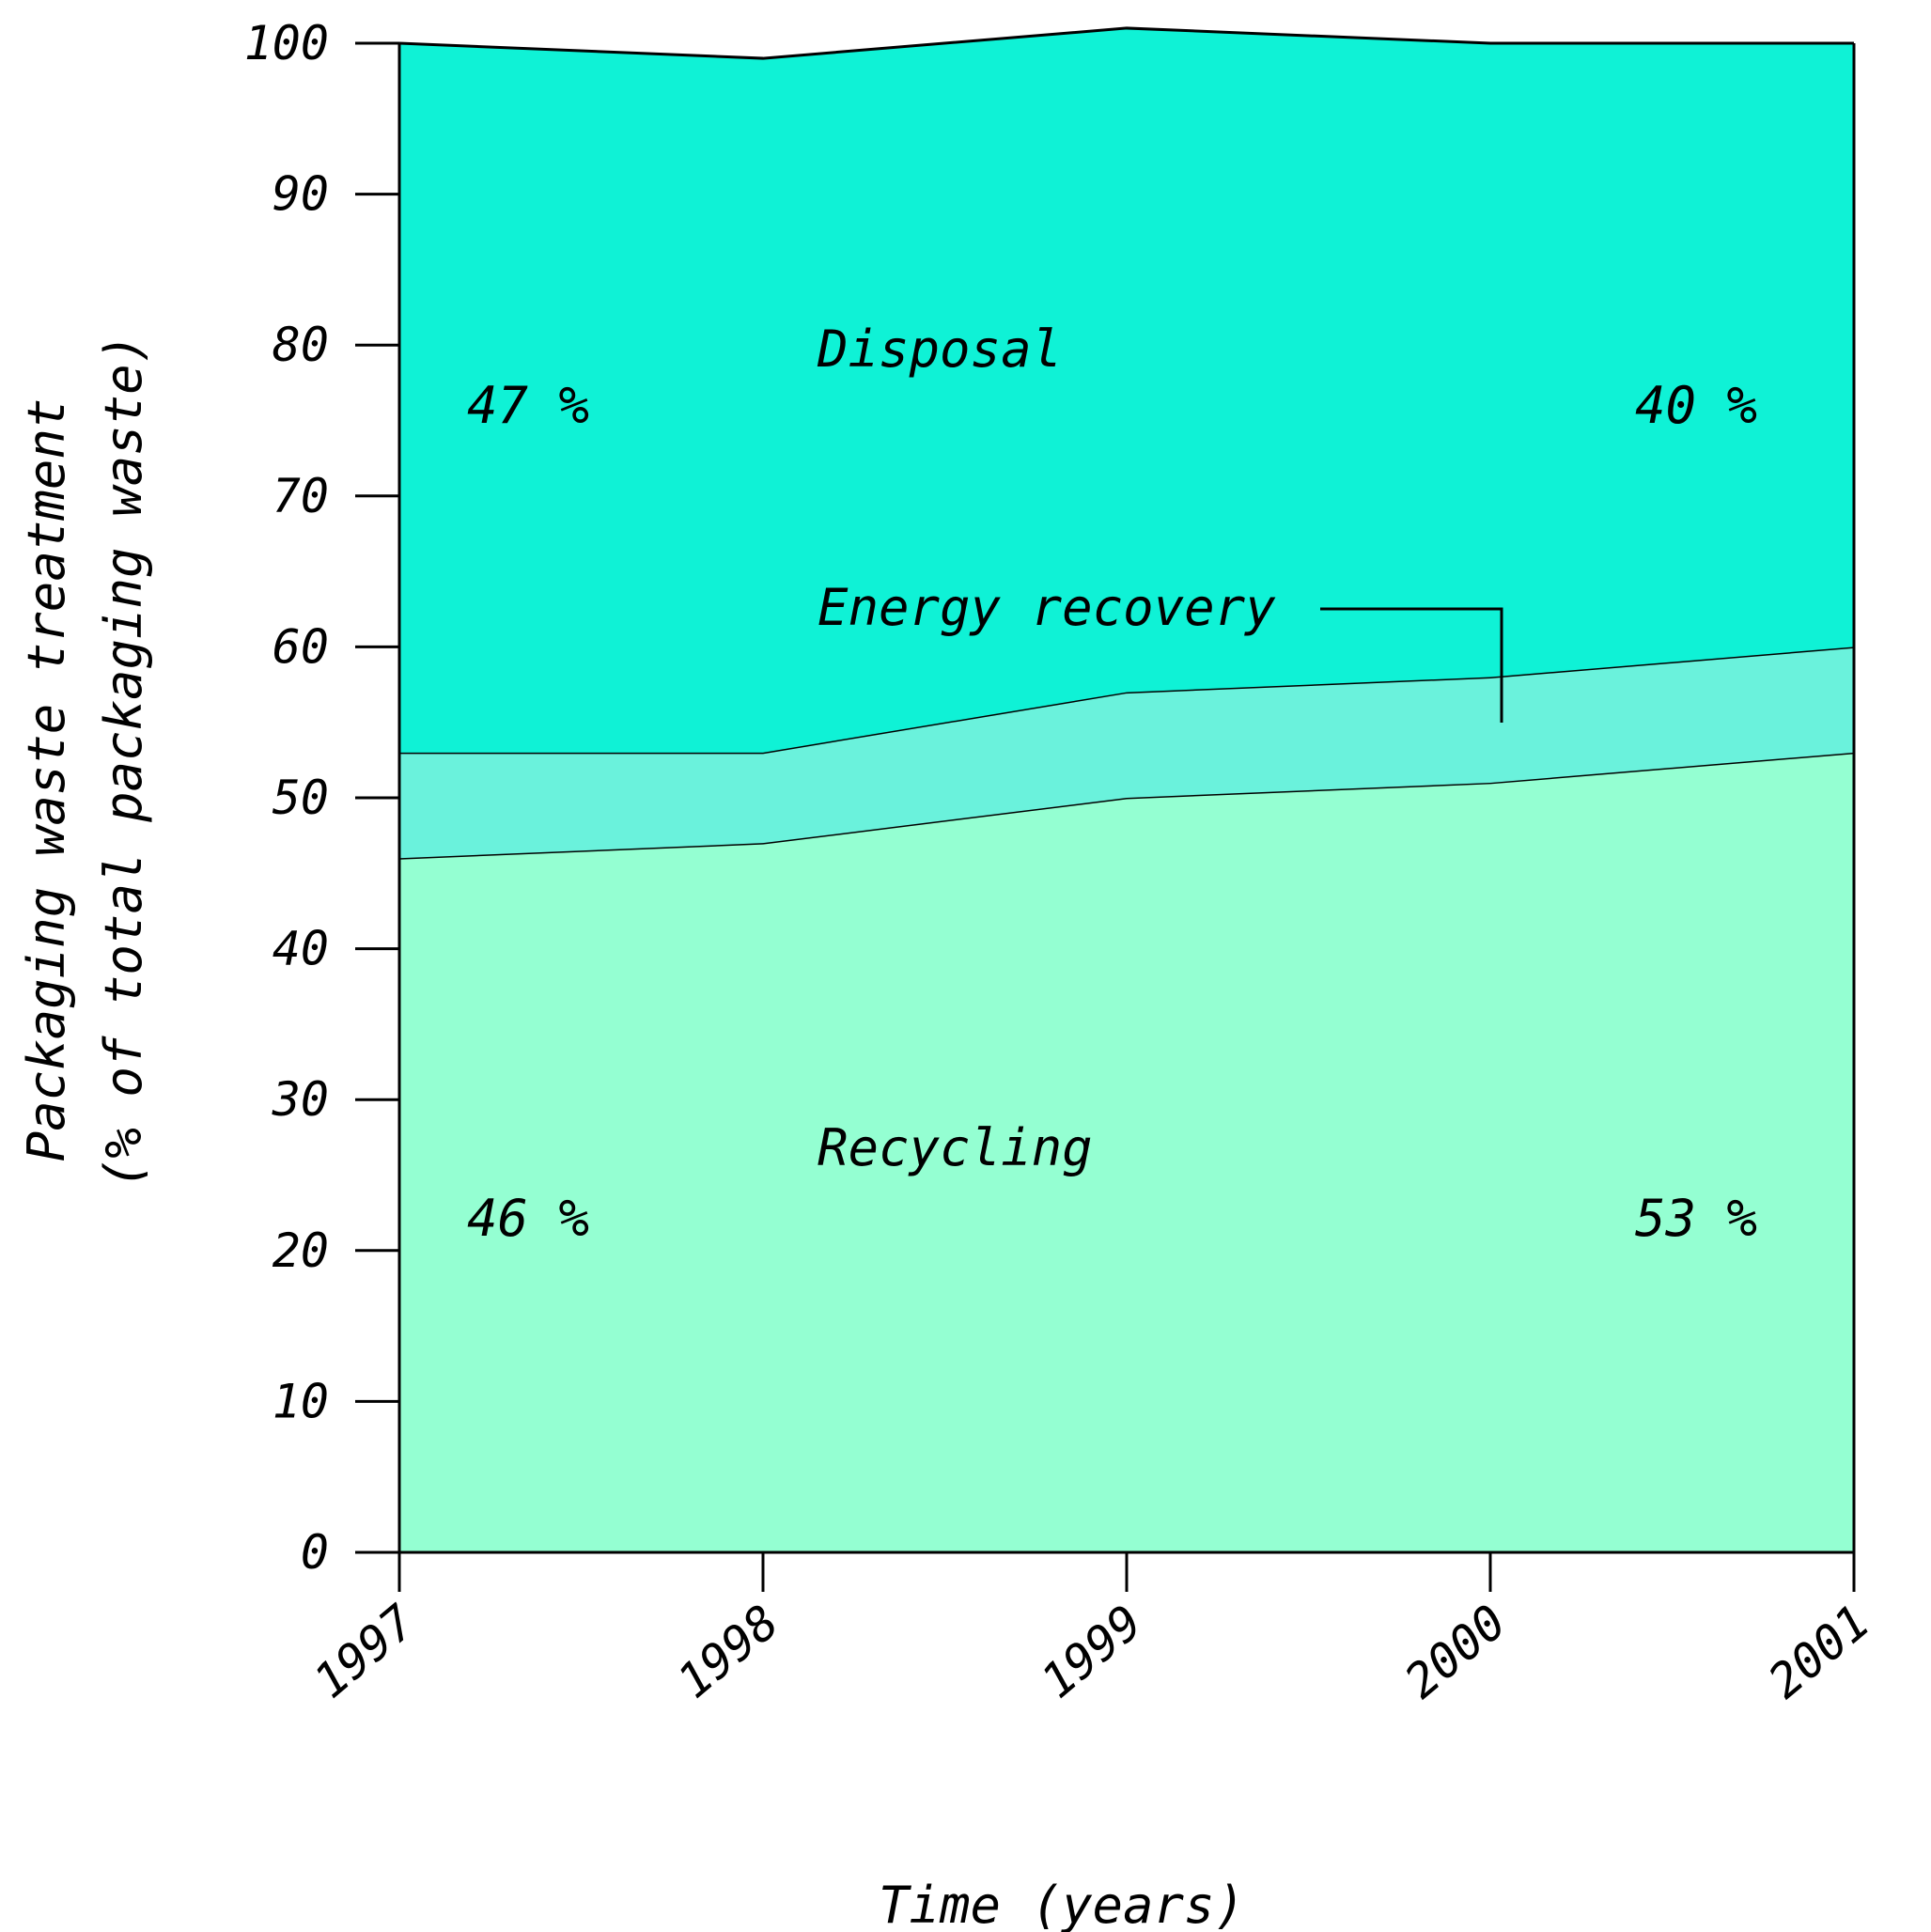  Describe the element at coordinates (301, 949) in the screenshot. I see `y-tick-label: 40` at that location.